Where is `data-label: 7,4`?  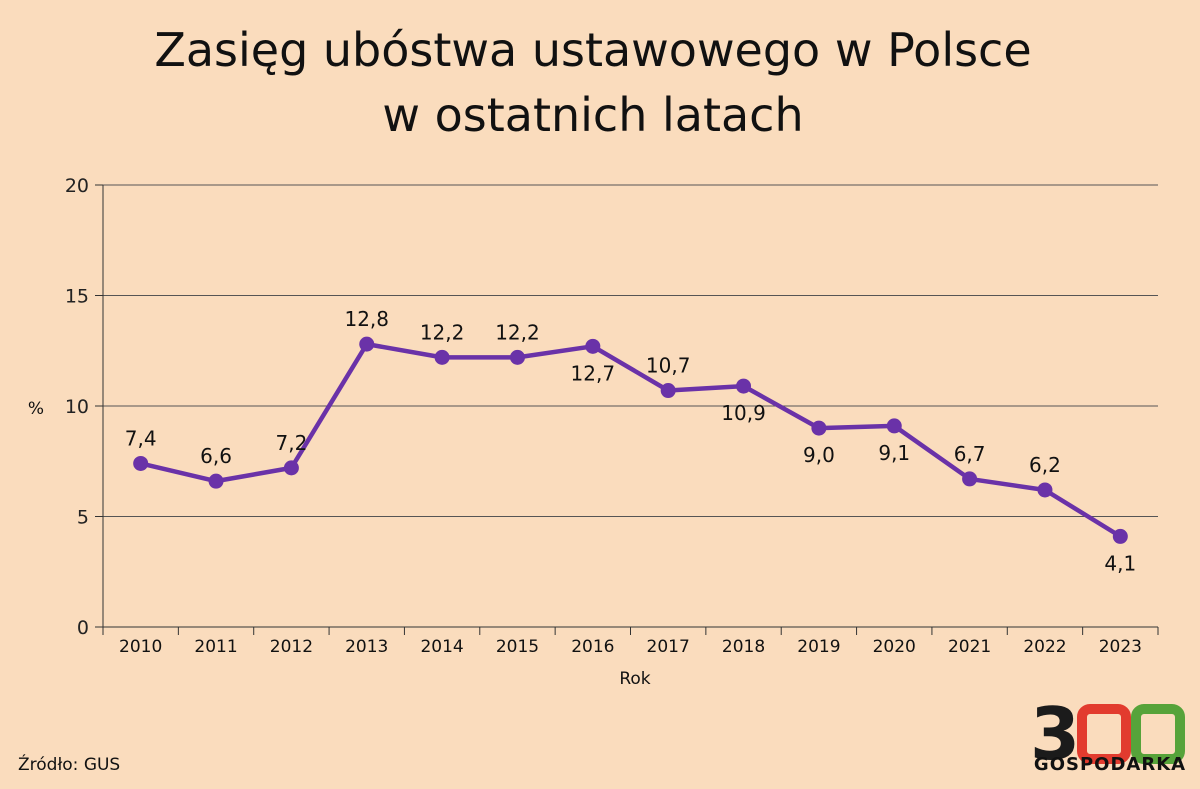 data-label: 7,4 is located at coordinates (141, 438).